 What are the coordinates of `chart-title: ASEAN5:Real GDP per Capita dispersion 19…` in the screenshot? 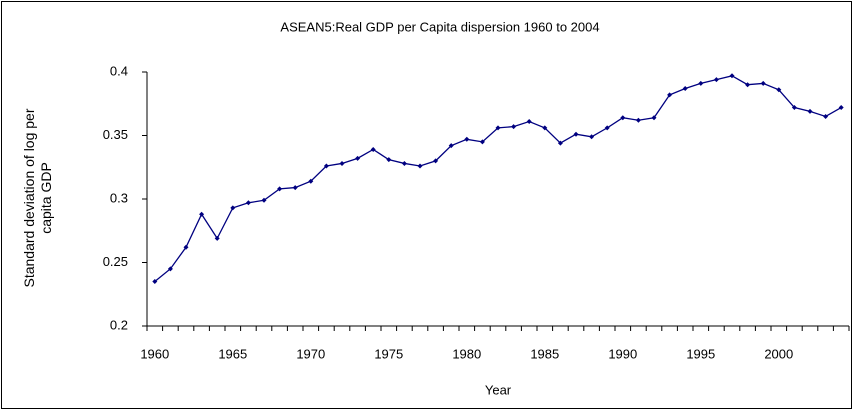 It's located at (439, 26).